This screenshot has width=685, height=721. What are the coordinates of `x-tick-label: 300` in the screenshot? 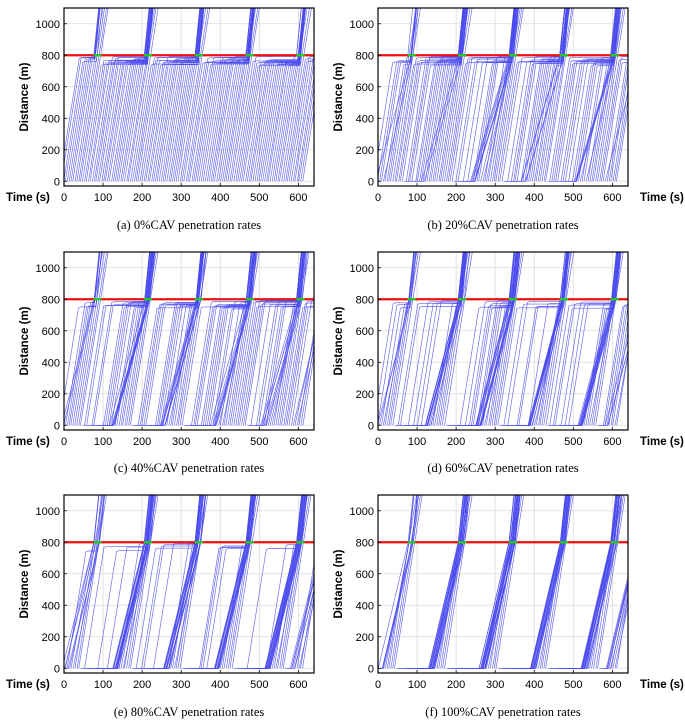 It's located at (181, 198).